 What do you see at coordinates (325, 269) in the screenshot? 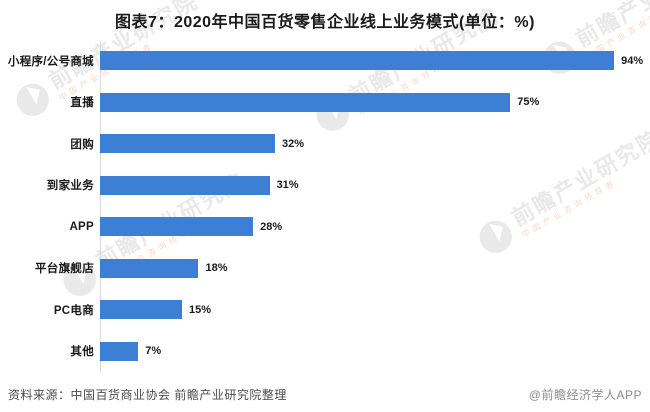
I see `chart-row: 平台旗舰店 18%` at bounding box center [325, 269].